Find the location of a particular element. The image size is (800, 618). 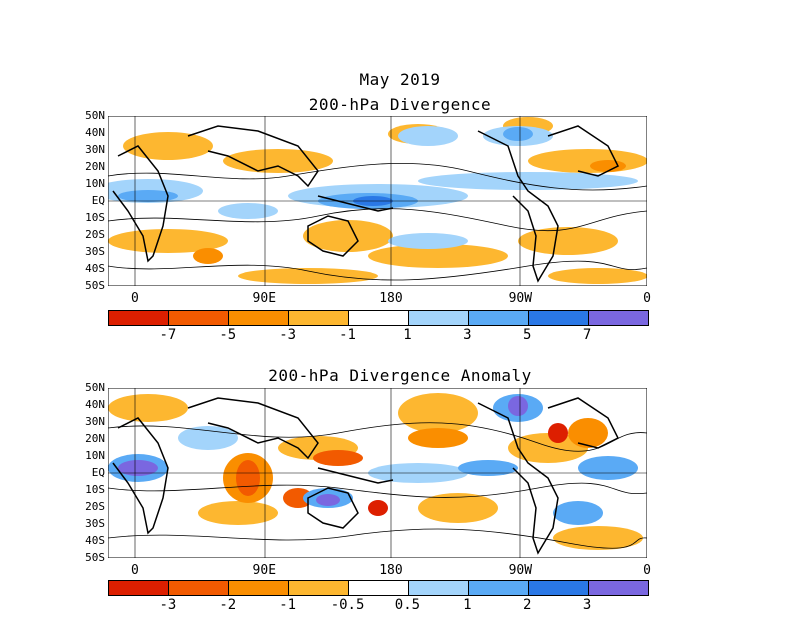

panel1-title: 200-hPa Divergence is located at coordinates (400, 104).